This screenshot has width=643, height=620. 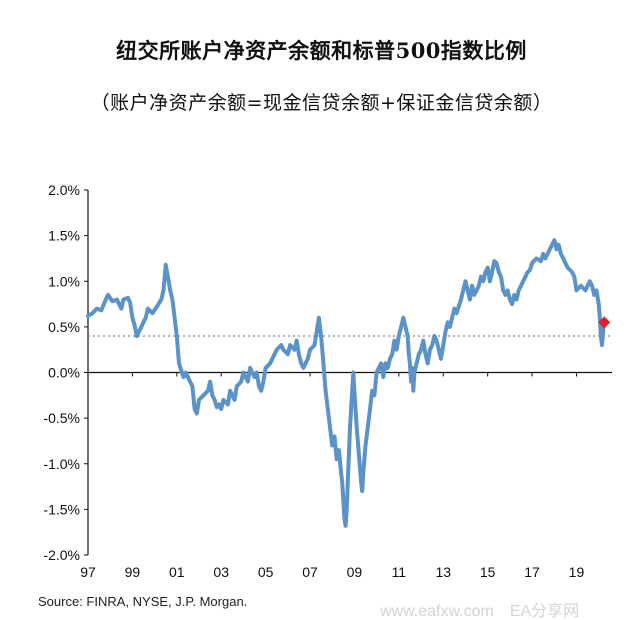 I want to click on x-tick-label: 09, so click(x=355, y=572).